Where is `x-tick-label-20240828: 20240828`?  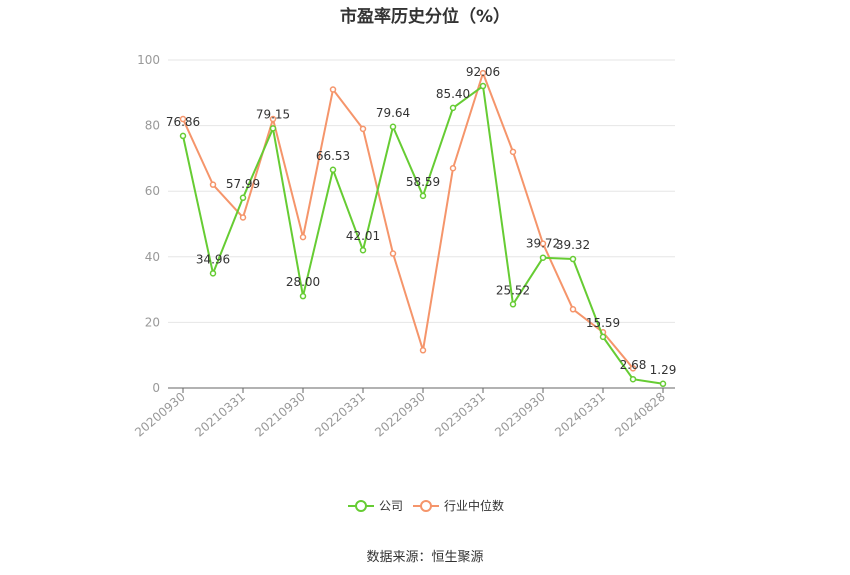 x-tick-label-20240828: 20240828 is located at coordinates (640, 415).